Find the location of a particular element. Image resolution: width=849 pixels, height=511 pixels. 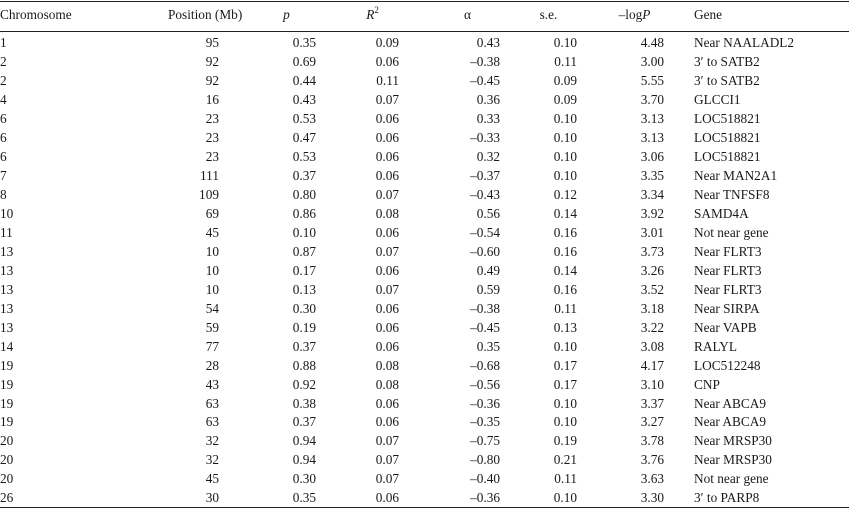

header-r2: R2 is located at coordinates (357, 14).